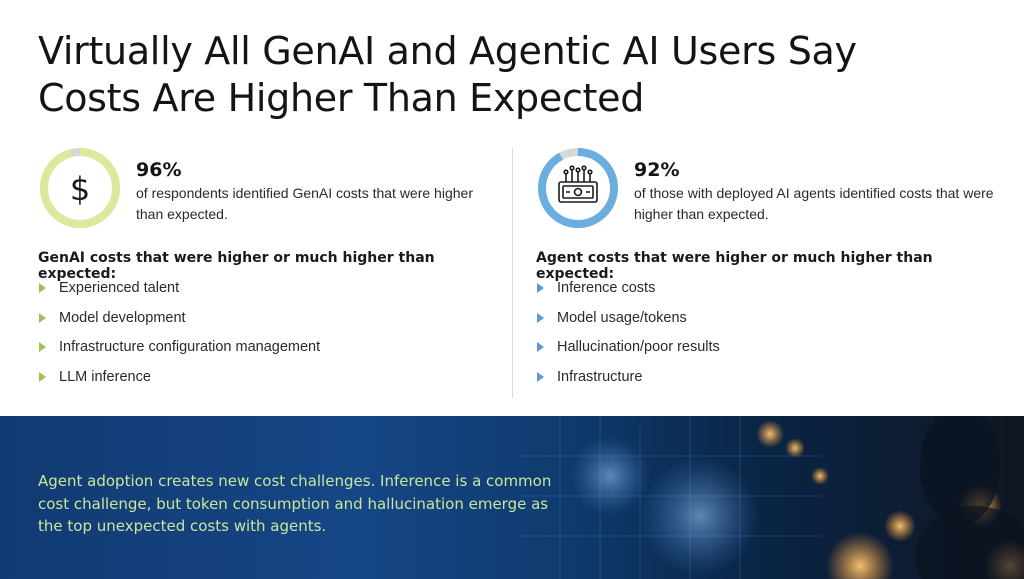  What do you see at coordinates (606, 288) in the screenshot?
I see `list-item-label: Inference costs` at bounding box center [606, 288].